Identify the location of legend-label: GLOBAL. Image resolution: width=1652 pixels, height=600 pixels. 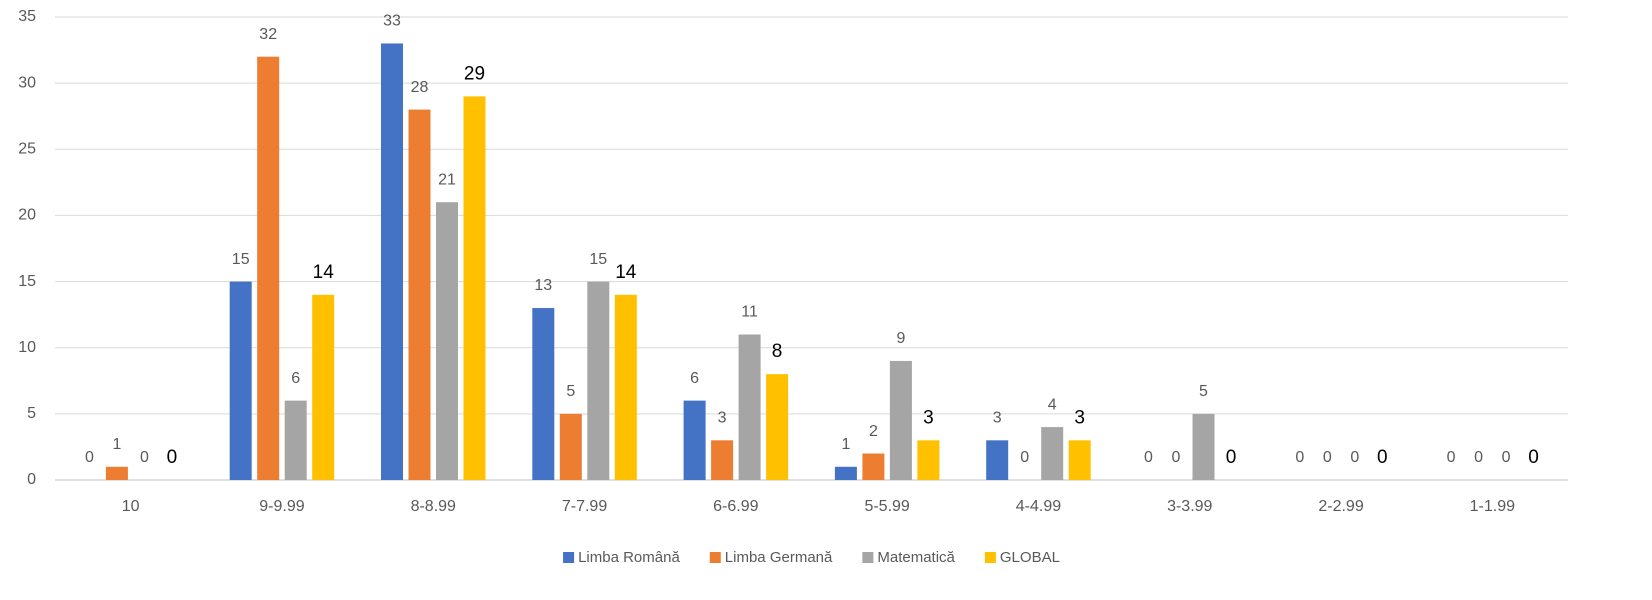
(1030, 557).